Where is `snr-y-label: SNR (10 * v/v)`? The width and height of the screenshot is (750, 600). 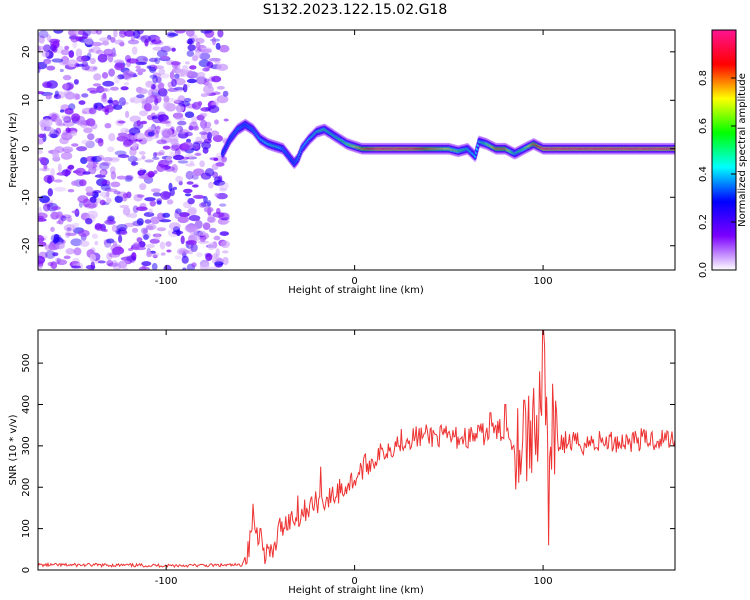
snr-y-label: SNR (10 * v/v) is located at coordinates (13, 449).